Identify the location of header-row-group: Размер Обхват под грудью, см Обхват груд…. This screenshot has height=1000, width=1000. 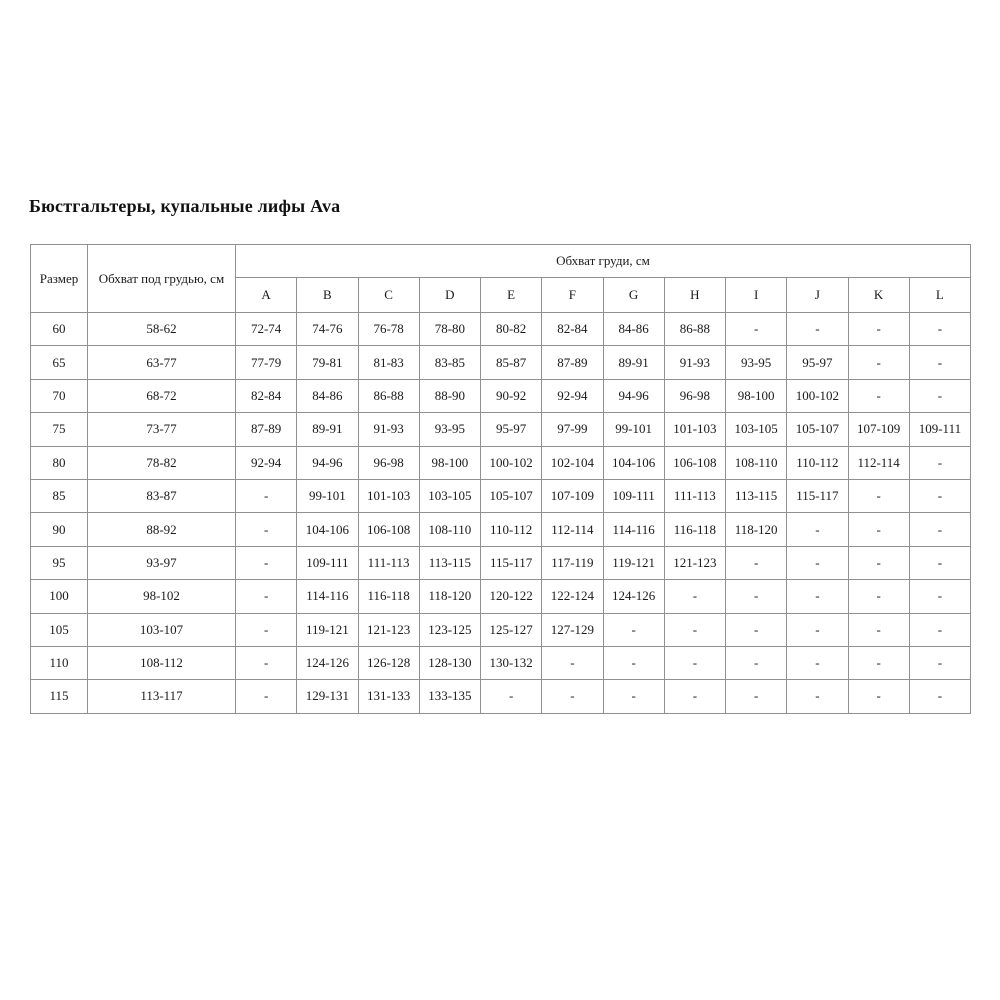
(501, 278).